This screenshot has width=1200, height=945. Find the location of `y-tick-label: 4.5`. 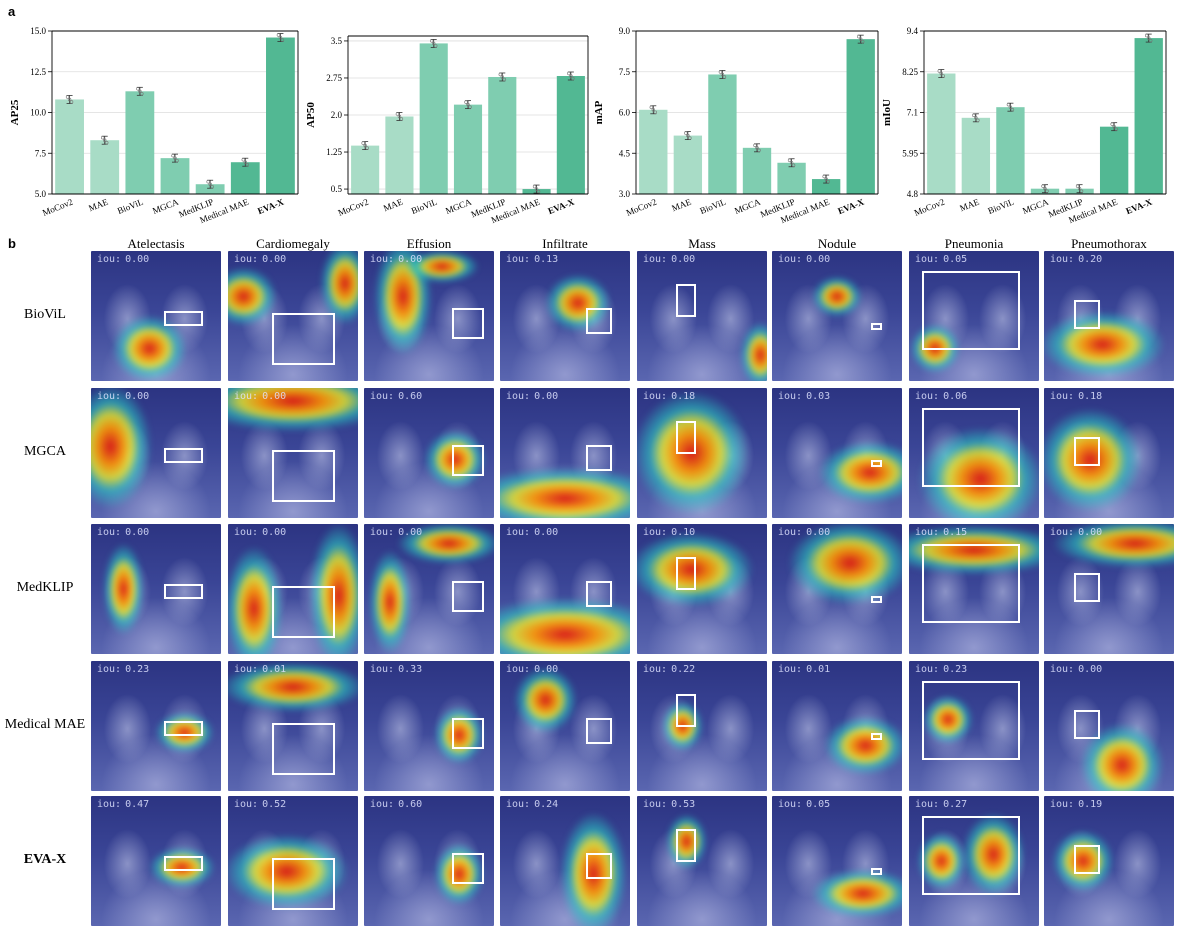

y-tick-label: 4.5 is located at coordinates (625, 153).